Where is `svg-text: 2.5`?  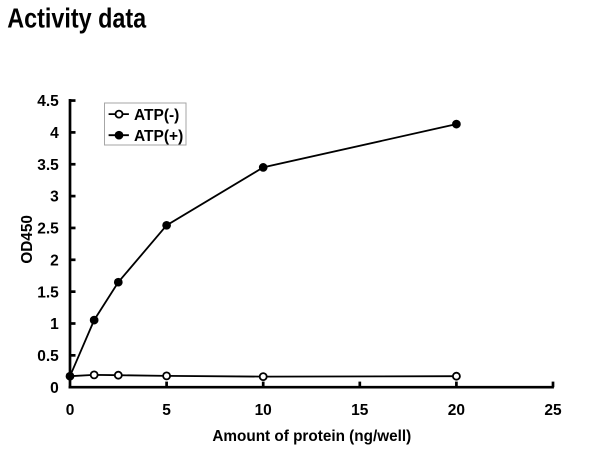 svg-text: 2.5 is located at coordinates (48, 229).